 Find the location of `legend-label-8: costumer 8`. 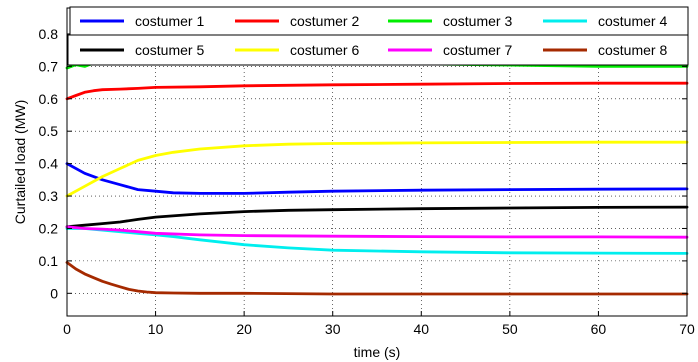

legend-label-8: costumer 8 is located at coordinates (632, 50).